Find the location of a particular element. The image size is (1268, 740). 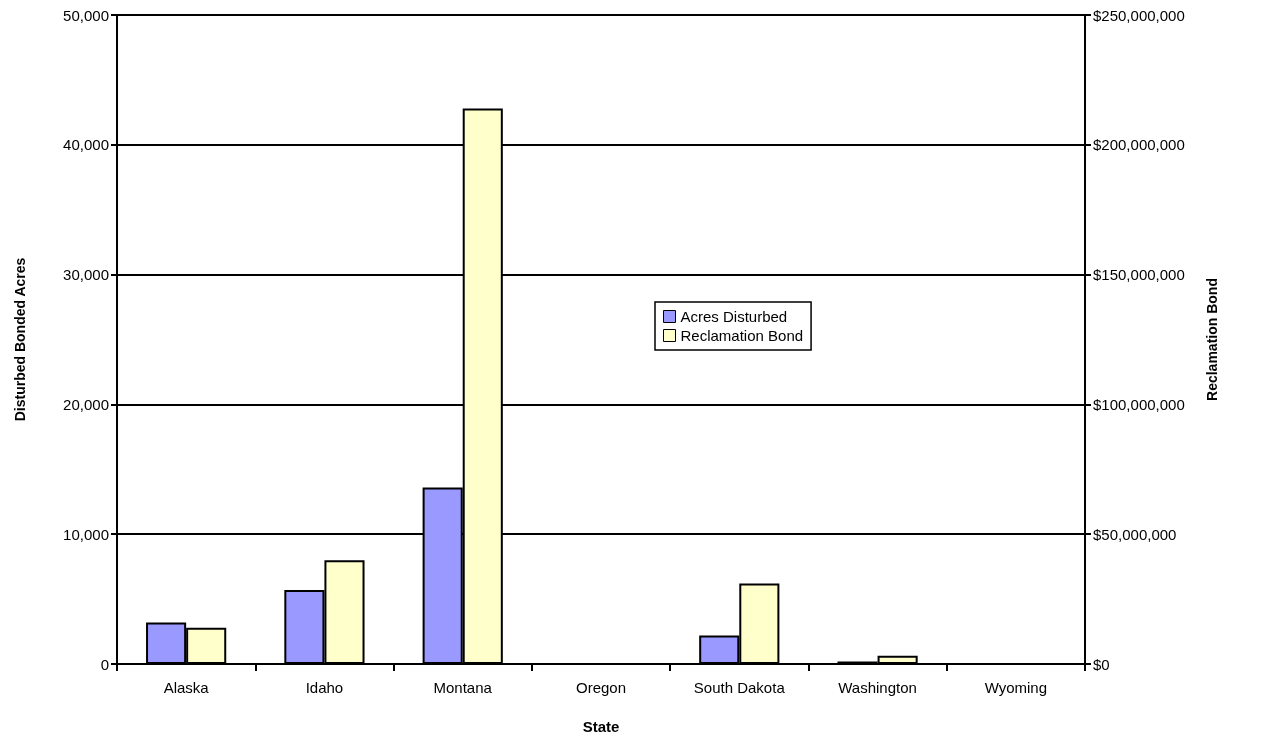

y-tick-label: 20,000 is located at coordinates (86, 404).